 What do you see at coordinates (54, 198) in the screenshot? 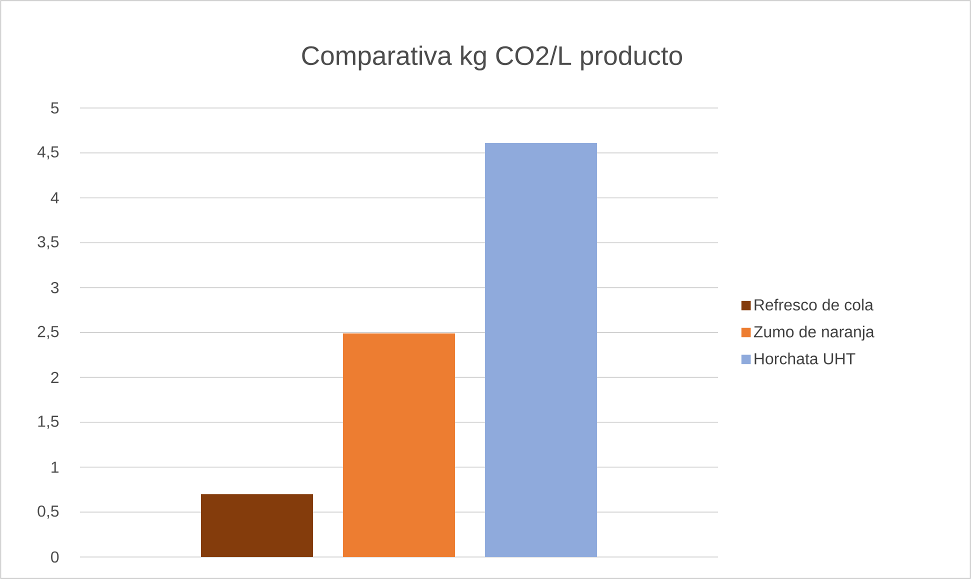
I see `y-tick-label: 4` at bounding box center [54, 198].